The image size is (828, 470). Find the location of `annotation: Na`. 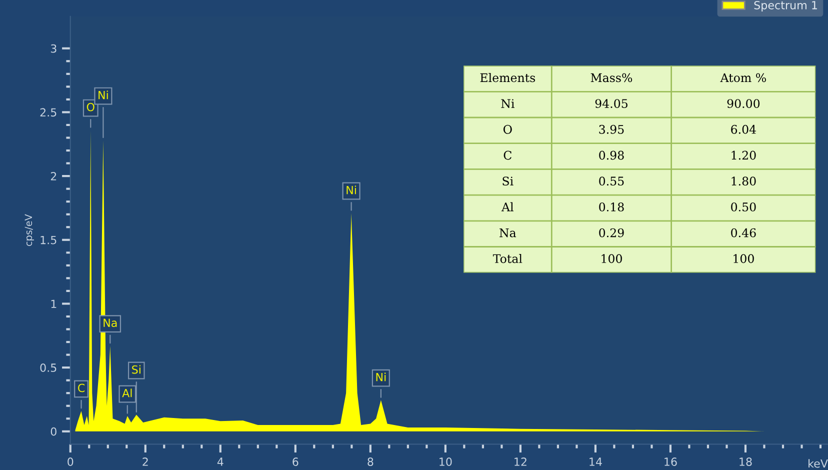

annotation: Na is located at coordinates (110, 323).